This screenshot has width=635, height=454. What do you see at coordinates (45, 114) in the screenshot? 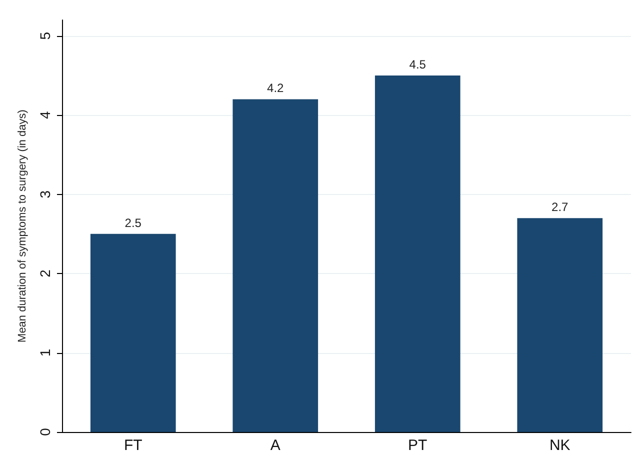
I see `y-tick-label: 4` at bounding box center [45, 114].